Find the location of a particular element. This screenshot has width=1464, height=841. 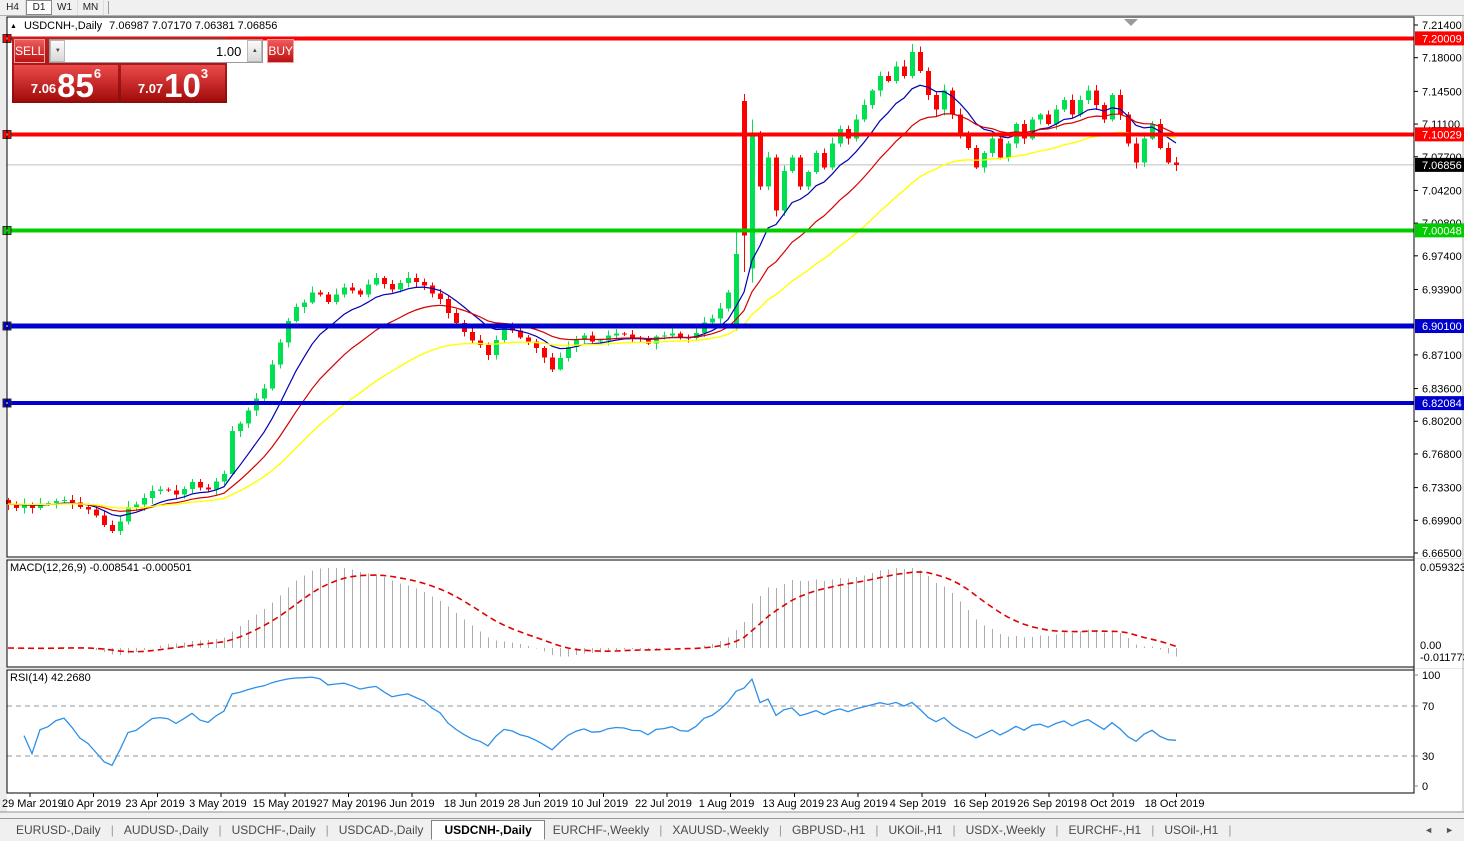

svg-text: 6.66500 is located at coordinates (1442, 554).